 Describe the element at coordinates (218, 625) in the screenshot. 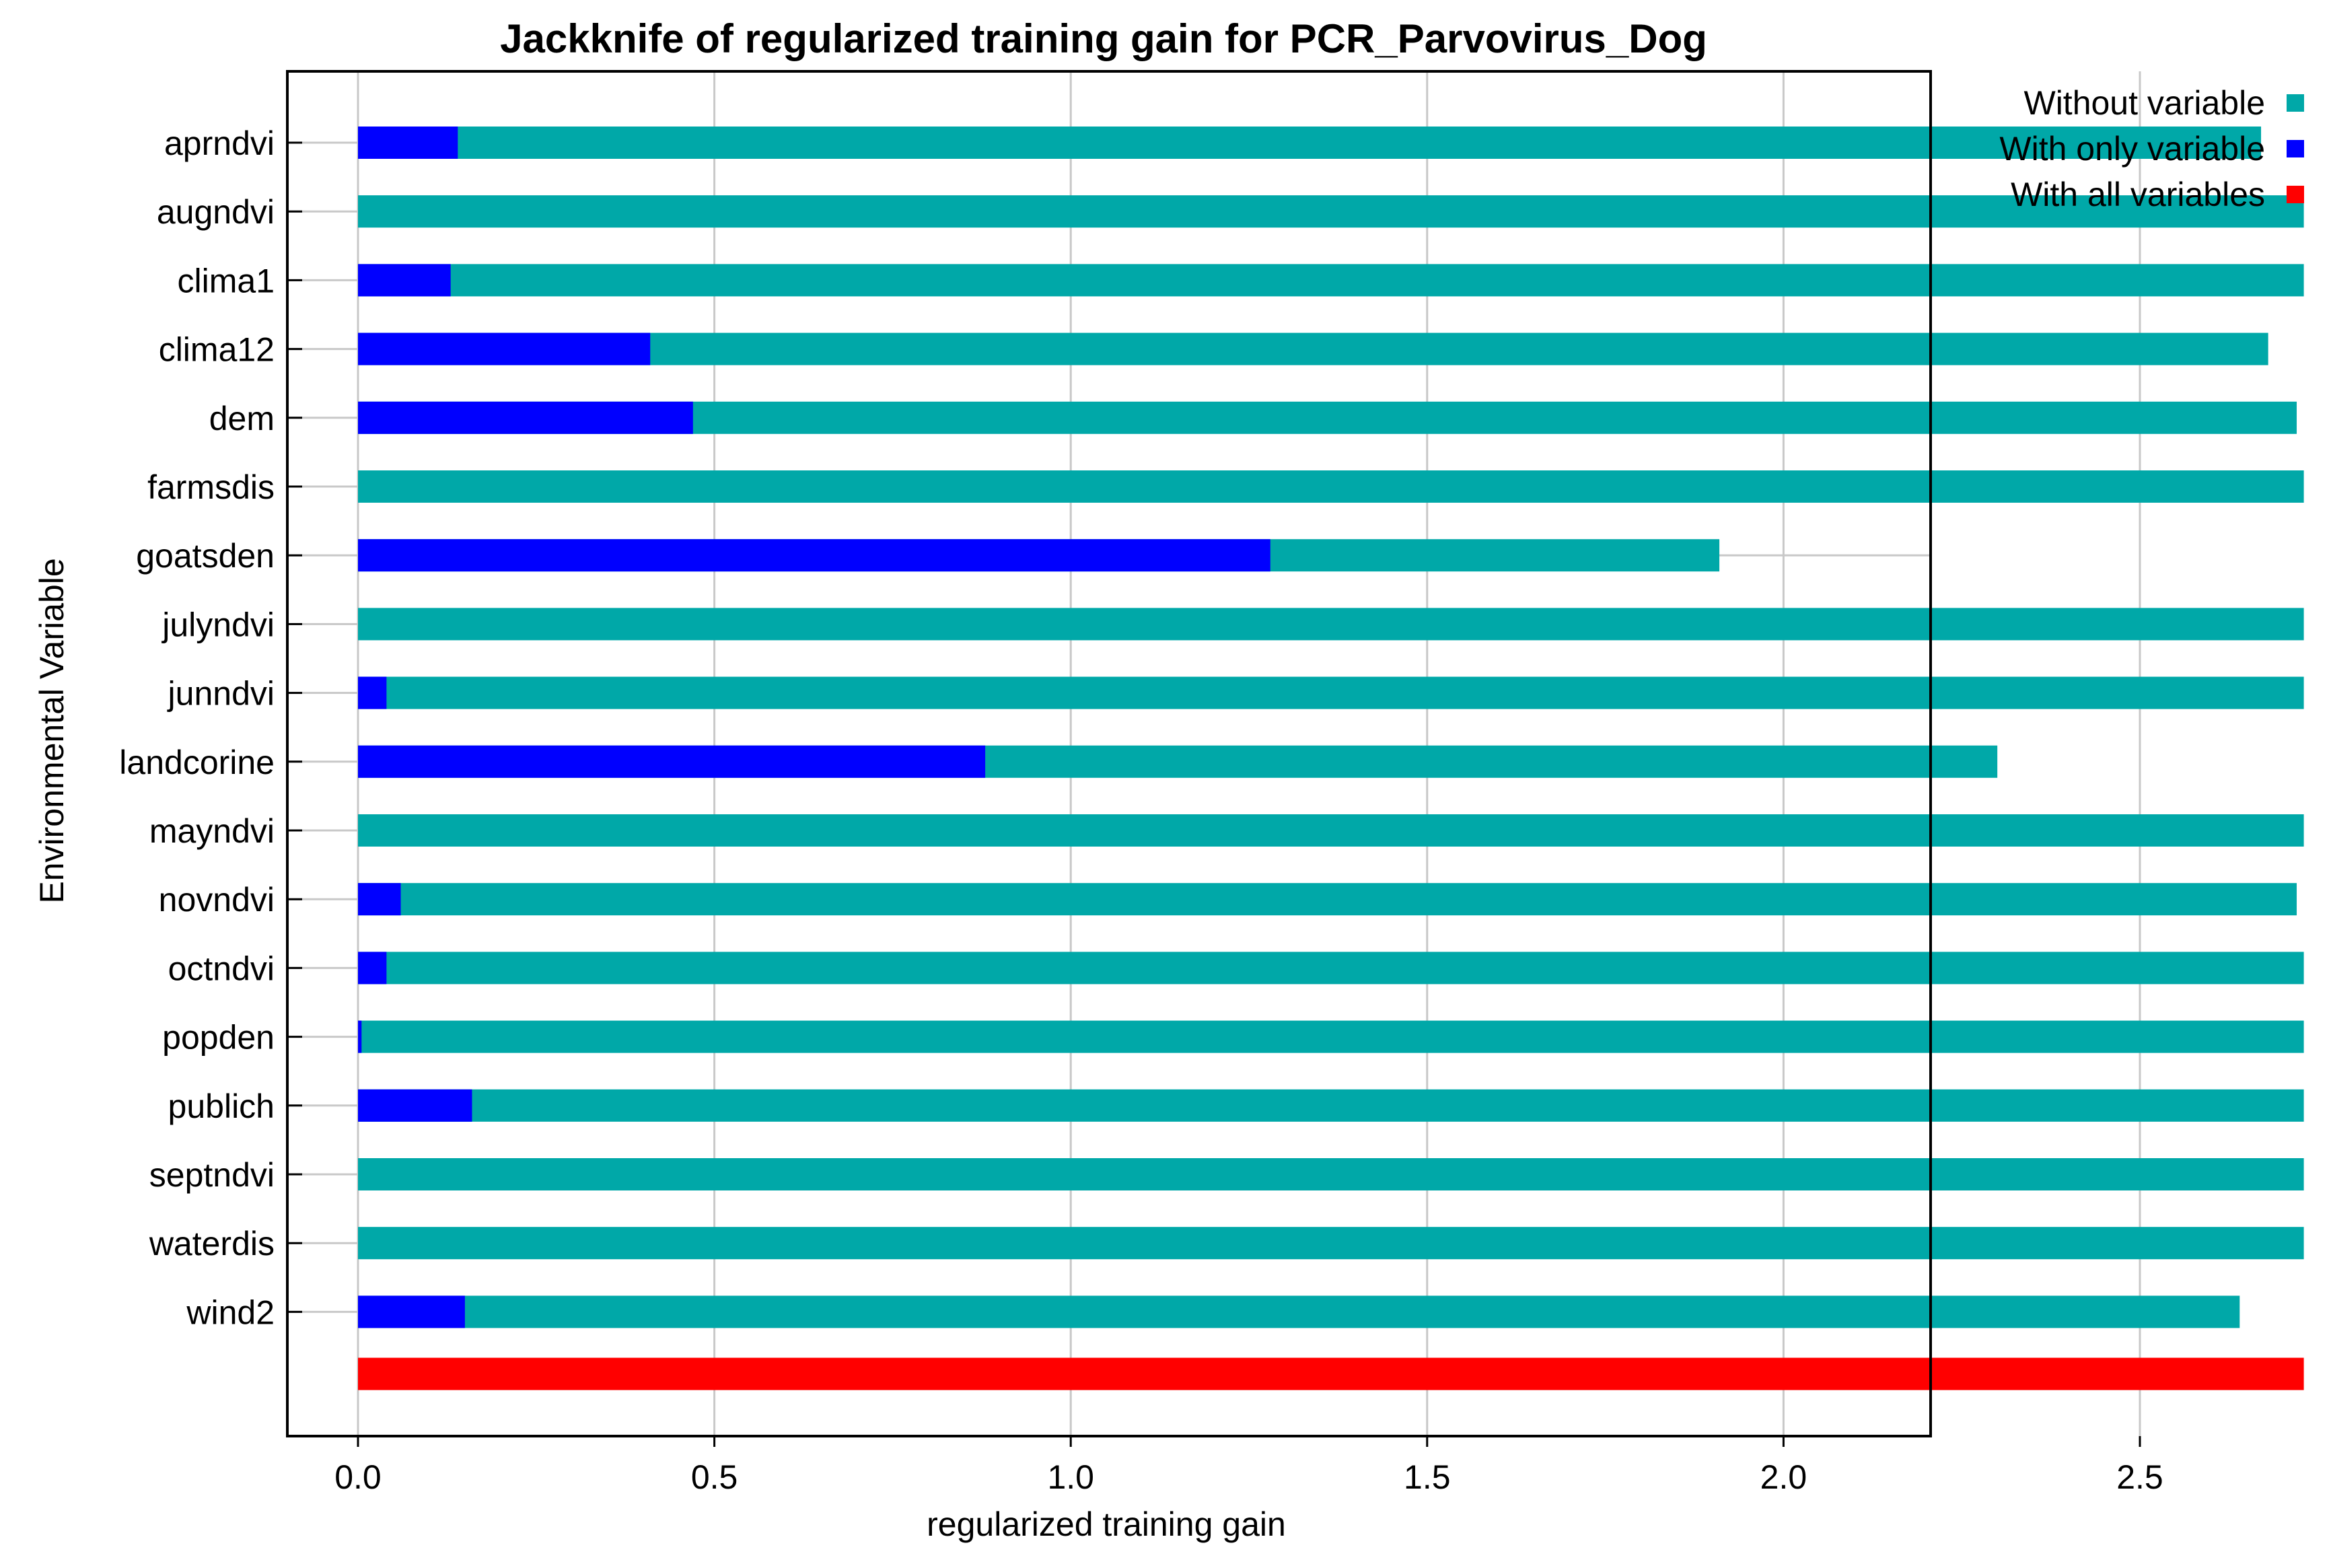

I see `y-tick-label: julyndvi` at that location.